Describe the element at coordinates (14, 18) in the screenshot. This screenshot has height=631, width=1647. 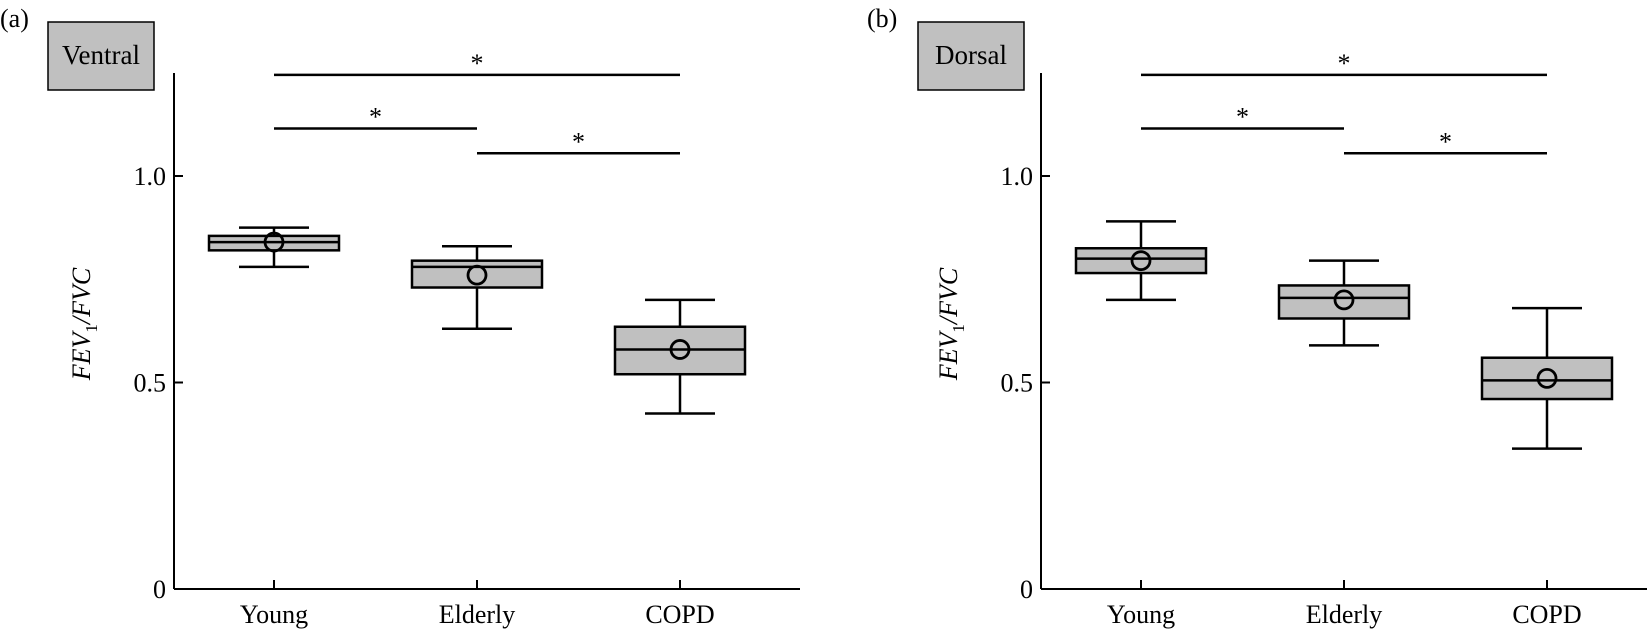
I see `panel-label: (a)` at that location.